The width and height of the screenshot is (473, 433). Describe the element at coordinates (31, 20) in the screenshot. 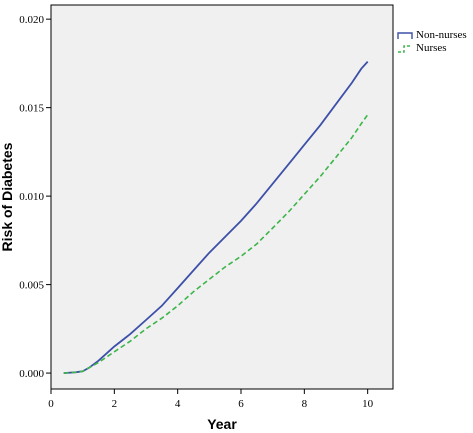

I see `y-tick-label: 0.020` at that location.